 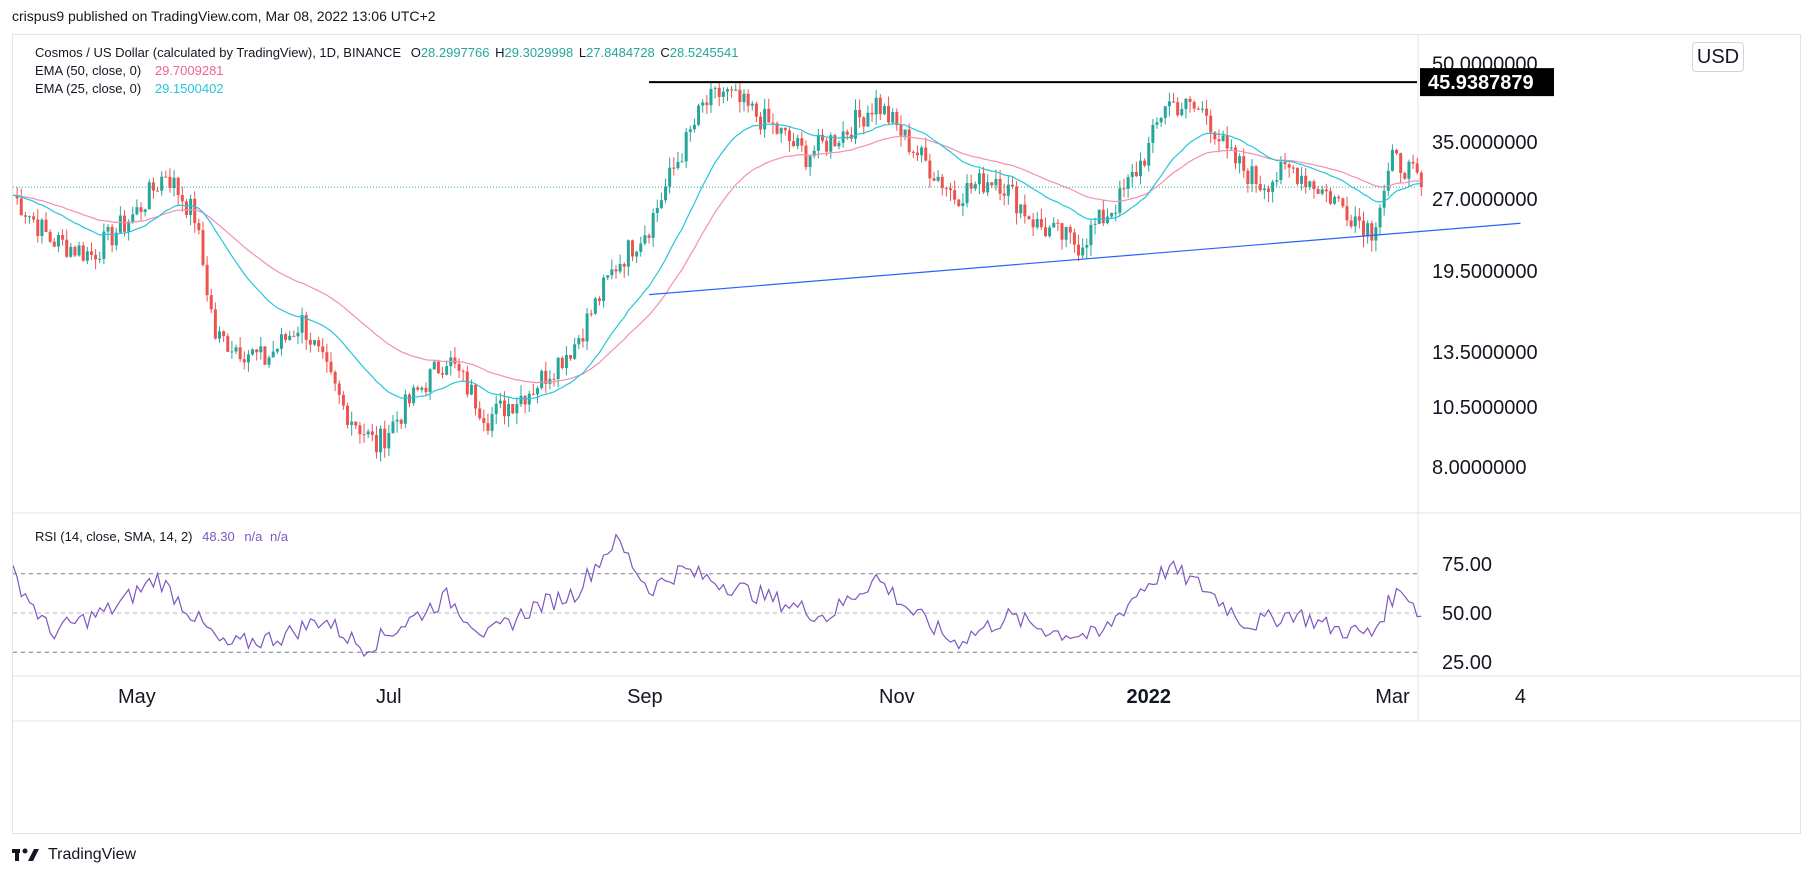 I want to click on ema25-legend: EMA (25, close, 0) 29.1500402, so click(x=129, y=88).